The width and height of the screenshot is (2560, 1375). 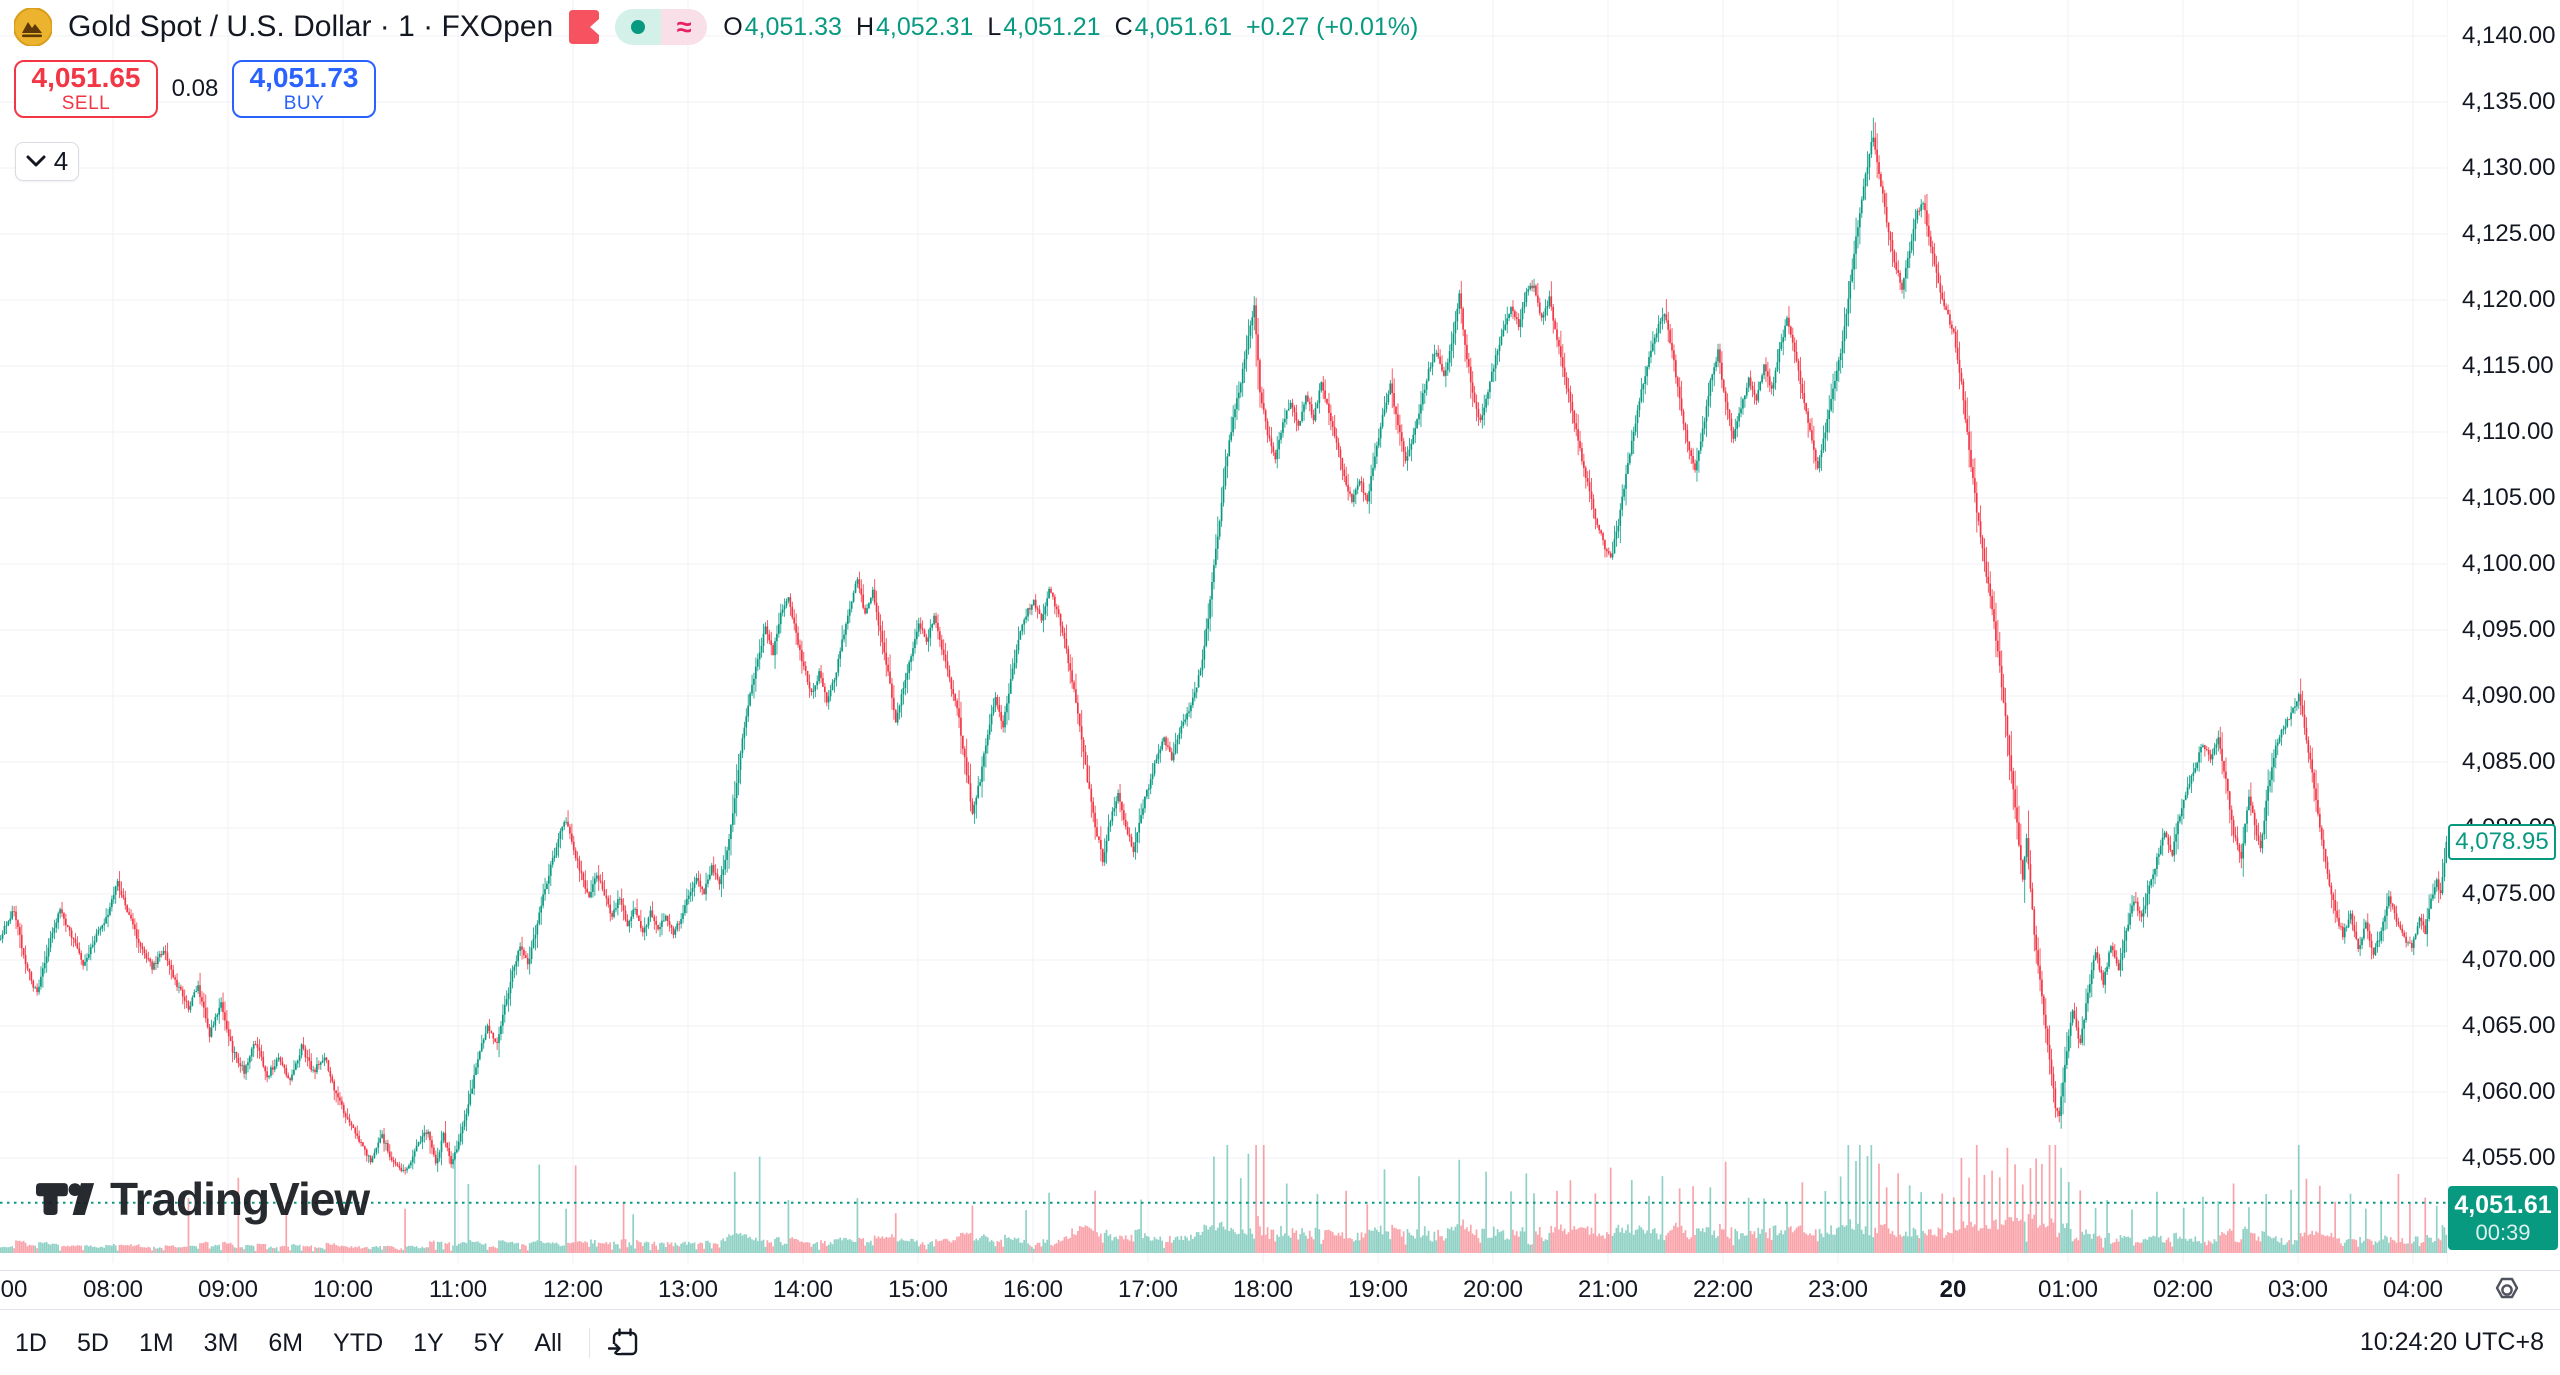 What do you see at coordinates (221, 1342) in the screenshot?
I see `range-3m: 3M` at bounding box center [221, 1342].